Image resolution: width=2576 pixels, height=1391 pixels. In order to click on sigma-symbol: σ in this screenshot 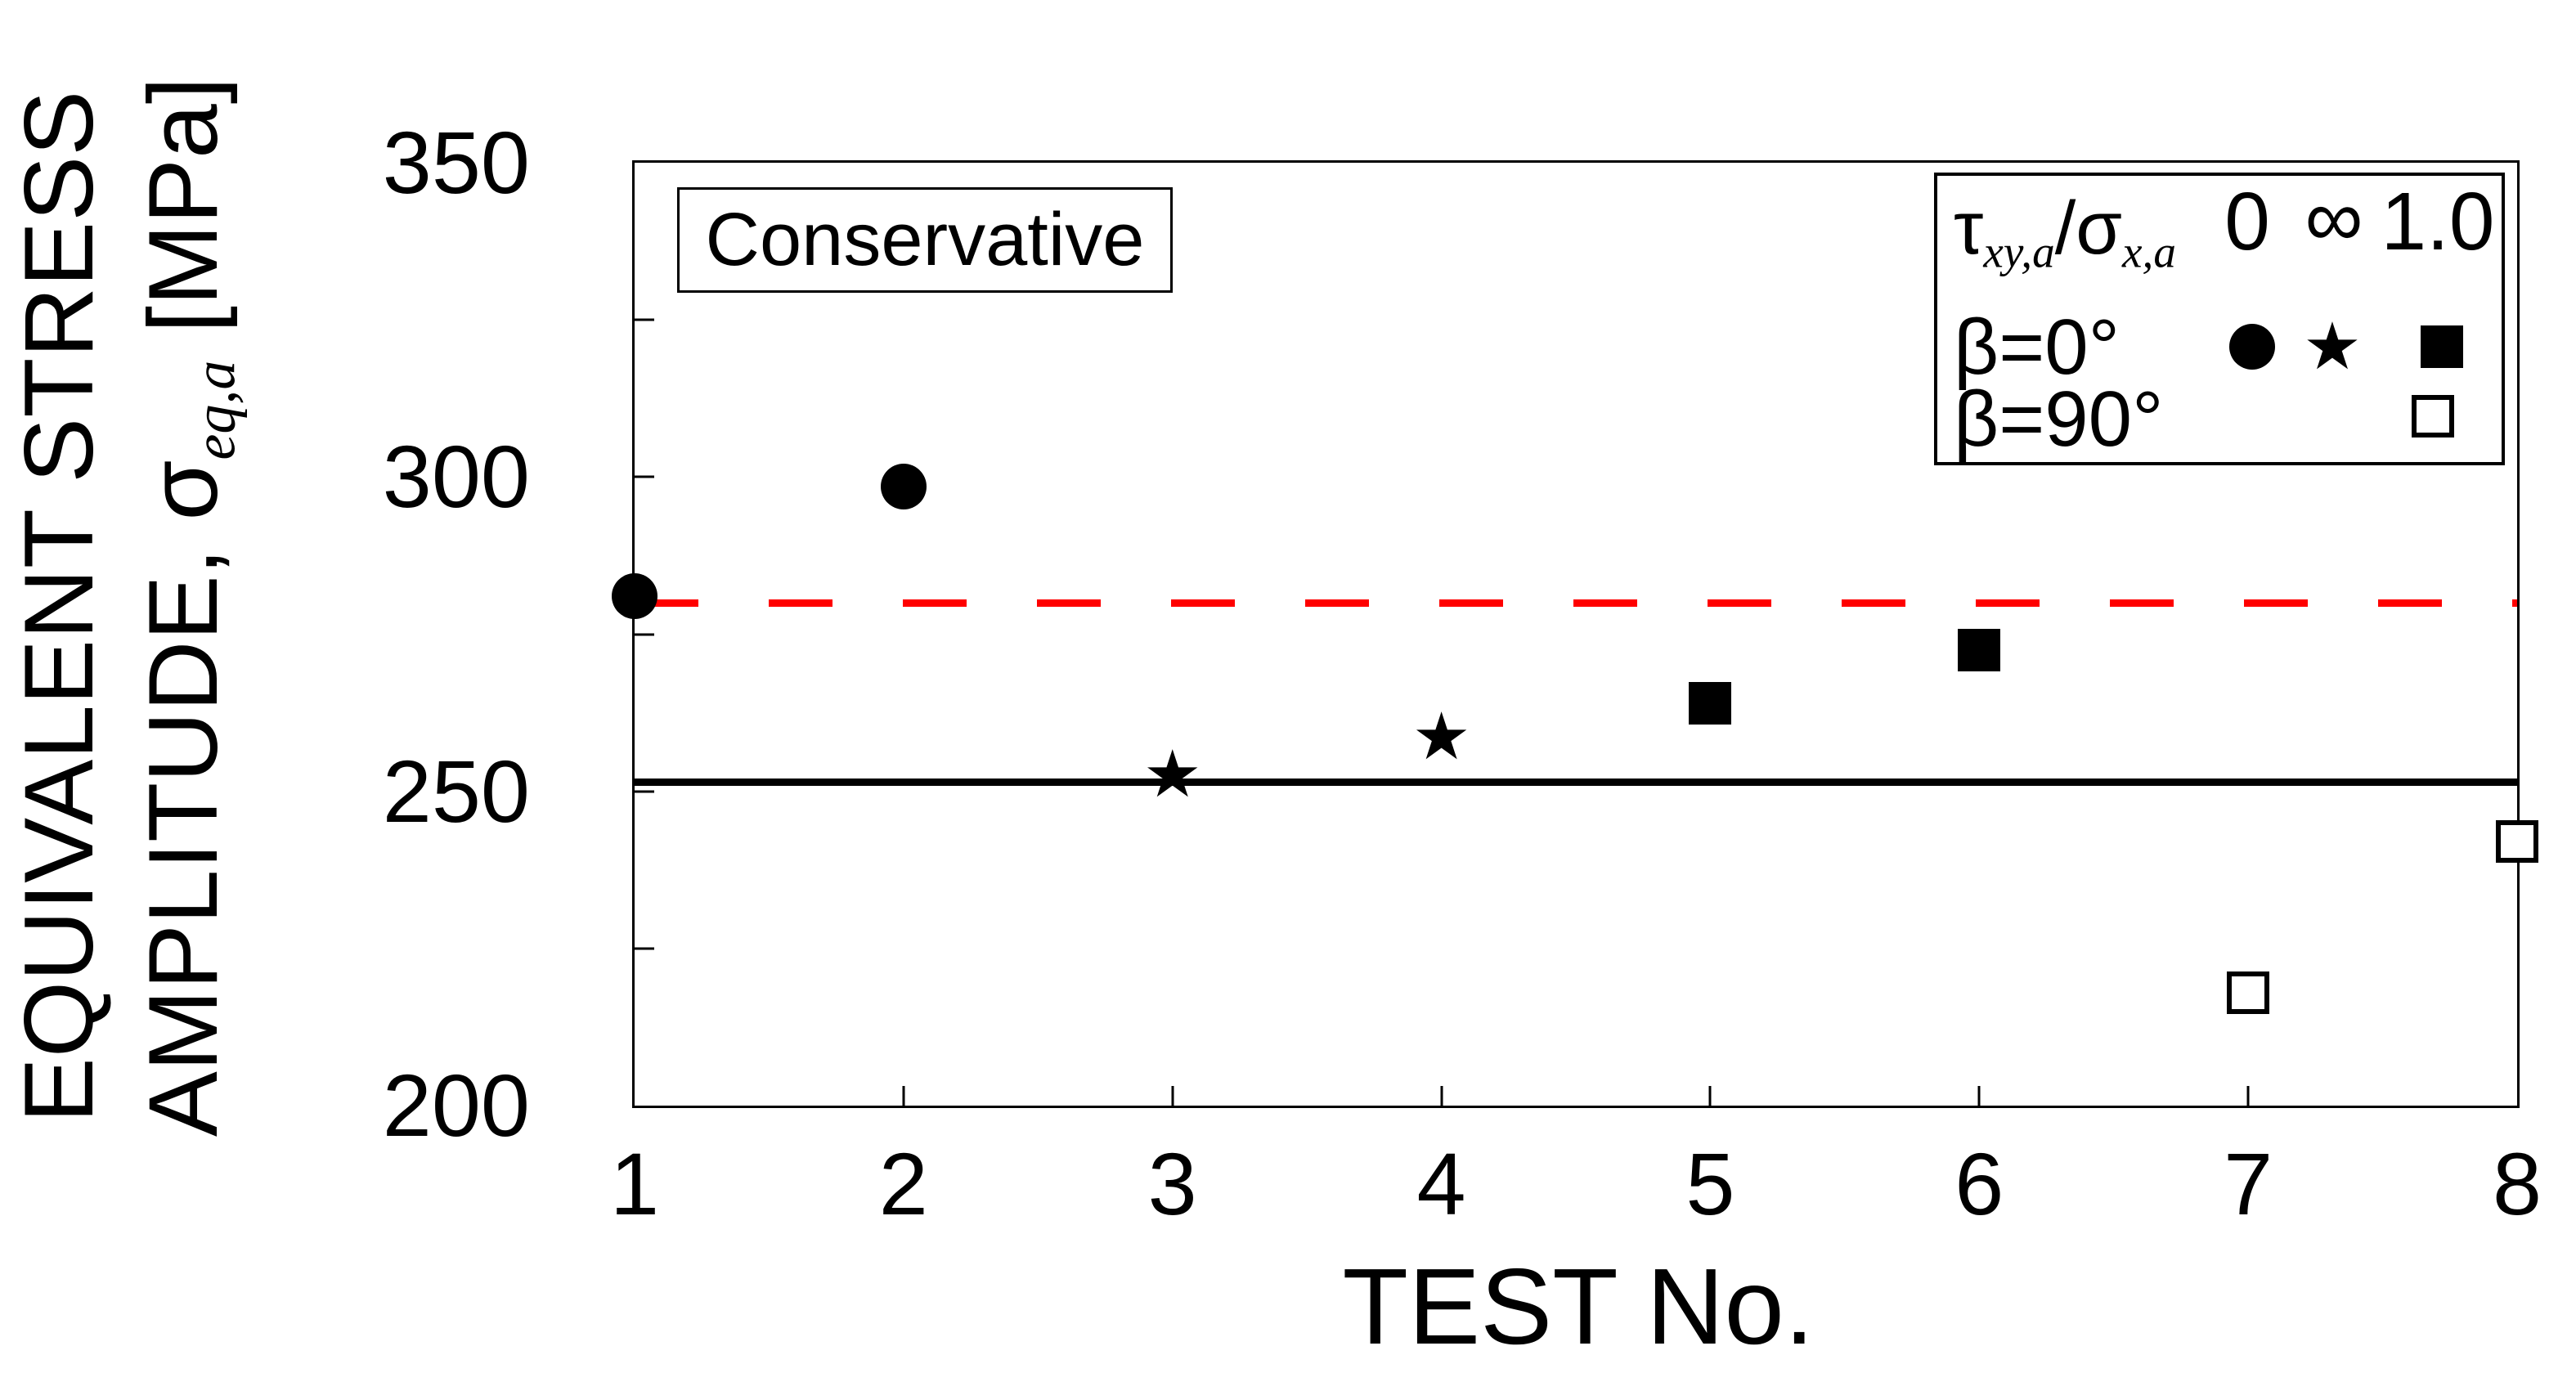, I will do `click(2099, 228)`.